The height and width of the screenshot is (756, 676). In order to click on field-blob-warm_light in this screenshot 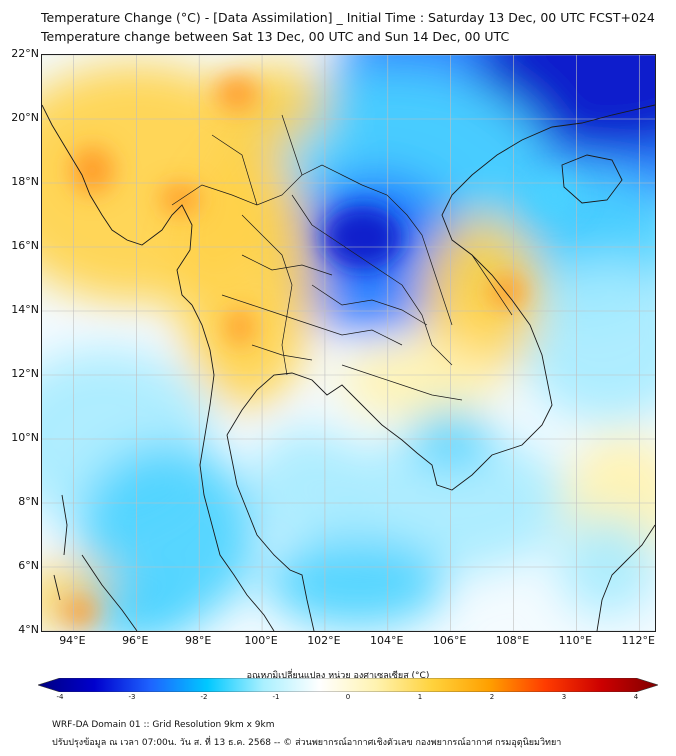, I will do `click(419, 381)`.